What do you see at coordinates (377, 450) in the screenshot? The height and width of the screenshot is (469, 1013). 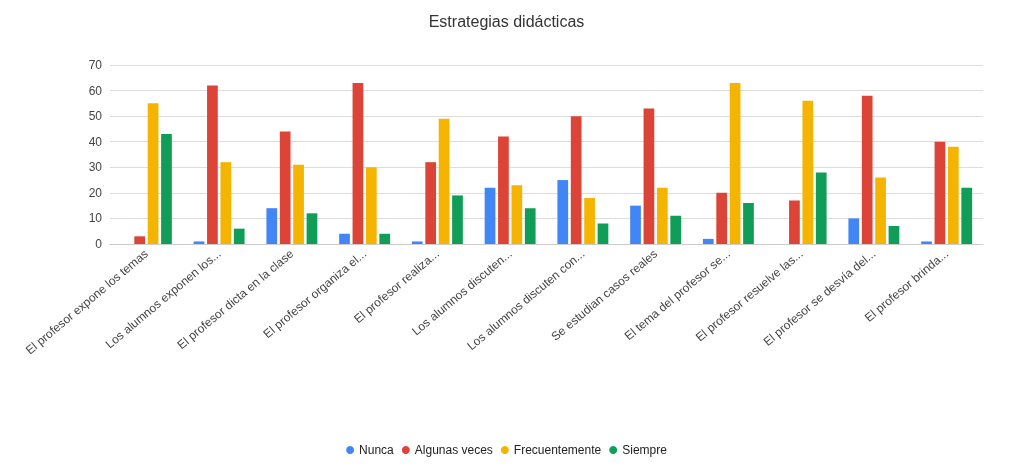 I see `legend-label: Nunca` at bounding box center [377, 450].